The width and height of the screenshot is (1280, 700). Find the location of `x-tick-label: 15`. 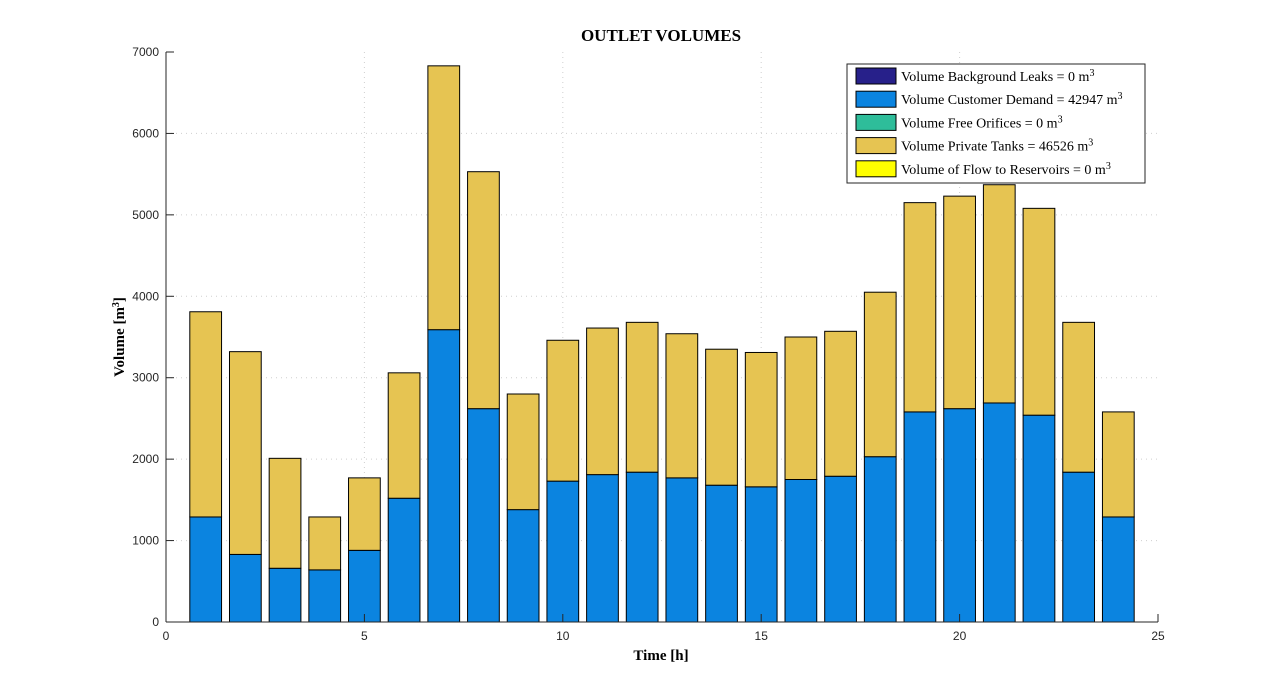

x-tick-label: 15 is located at coordinates (762, 636).